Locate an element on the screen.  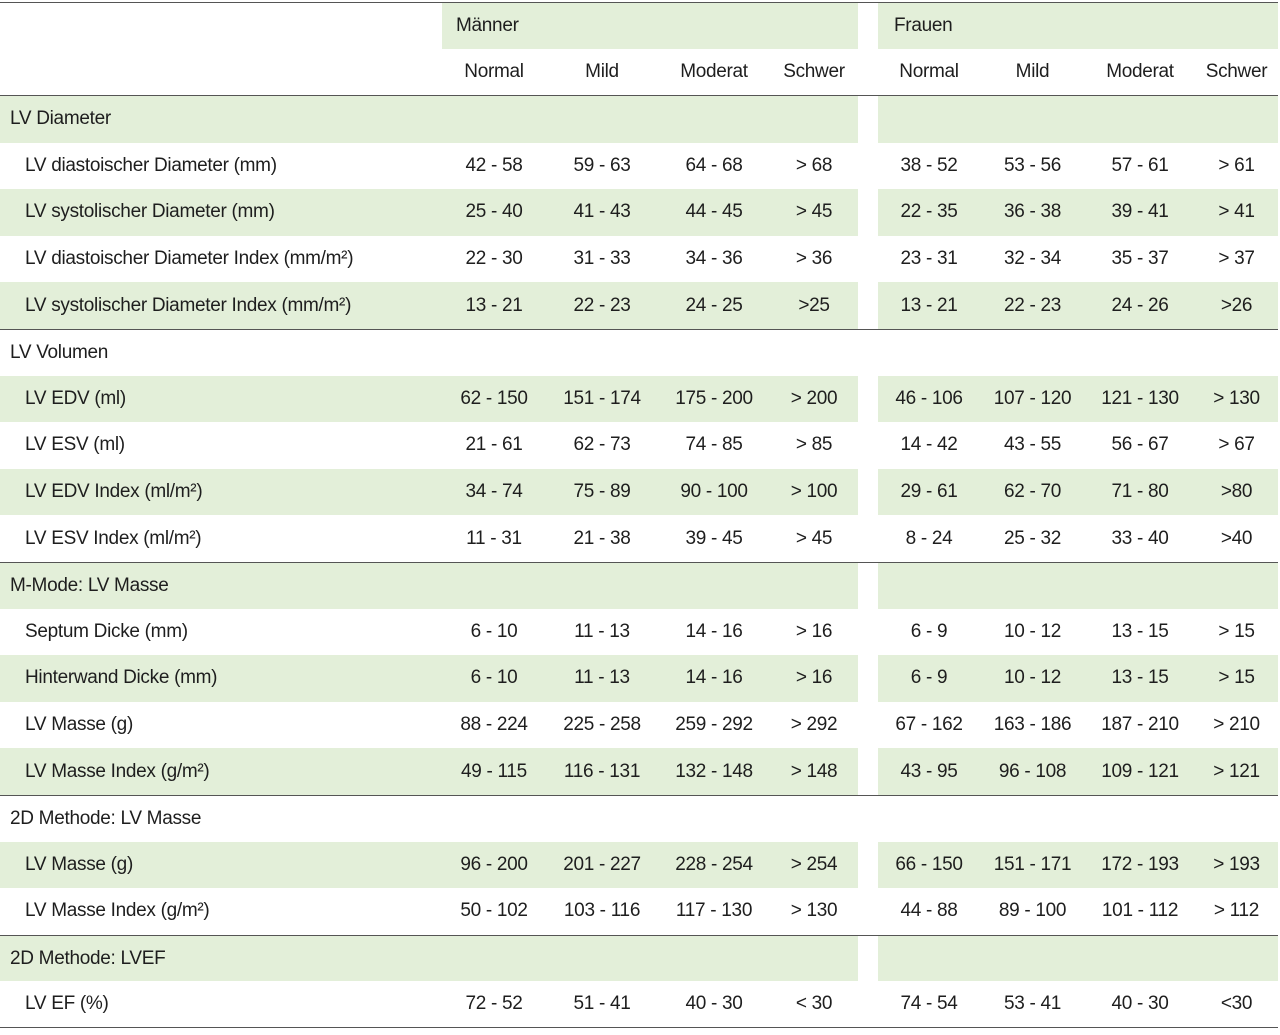
value-cell: > 85 is located at coordinates (814, 445).